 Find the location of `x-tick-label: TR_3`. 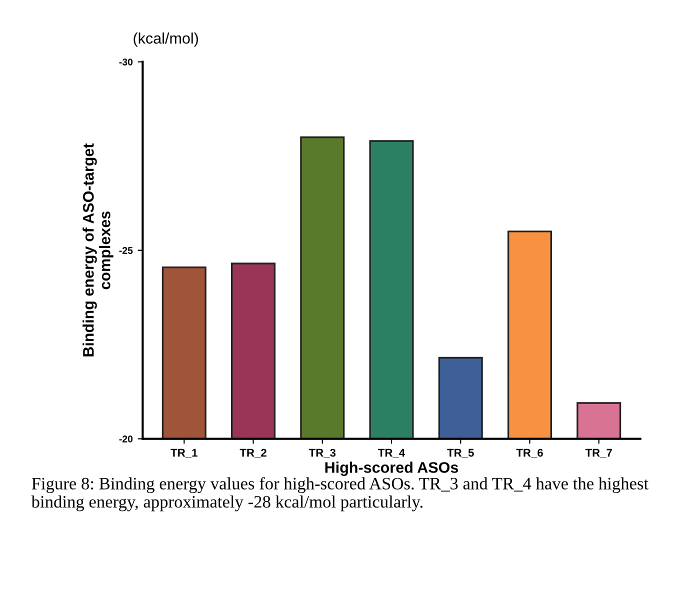

x-tick-label: TR_3 is located at coordinates (322, 453).